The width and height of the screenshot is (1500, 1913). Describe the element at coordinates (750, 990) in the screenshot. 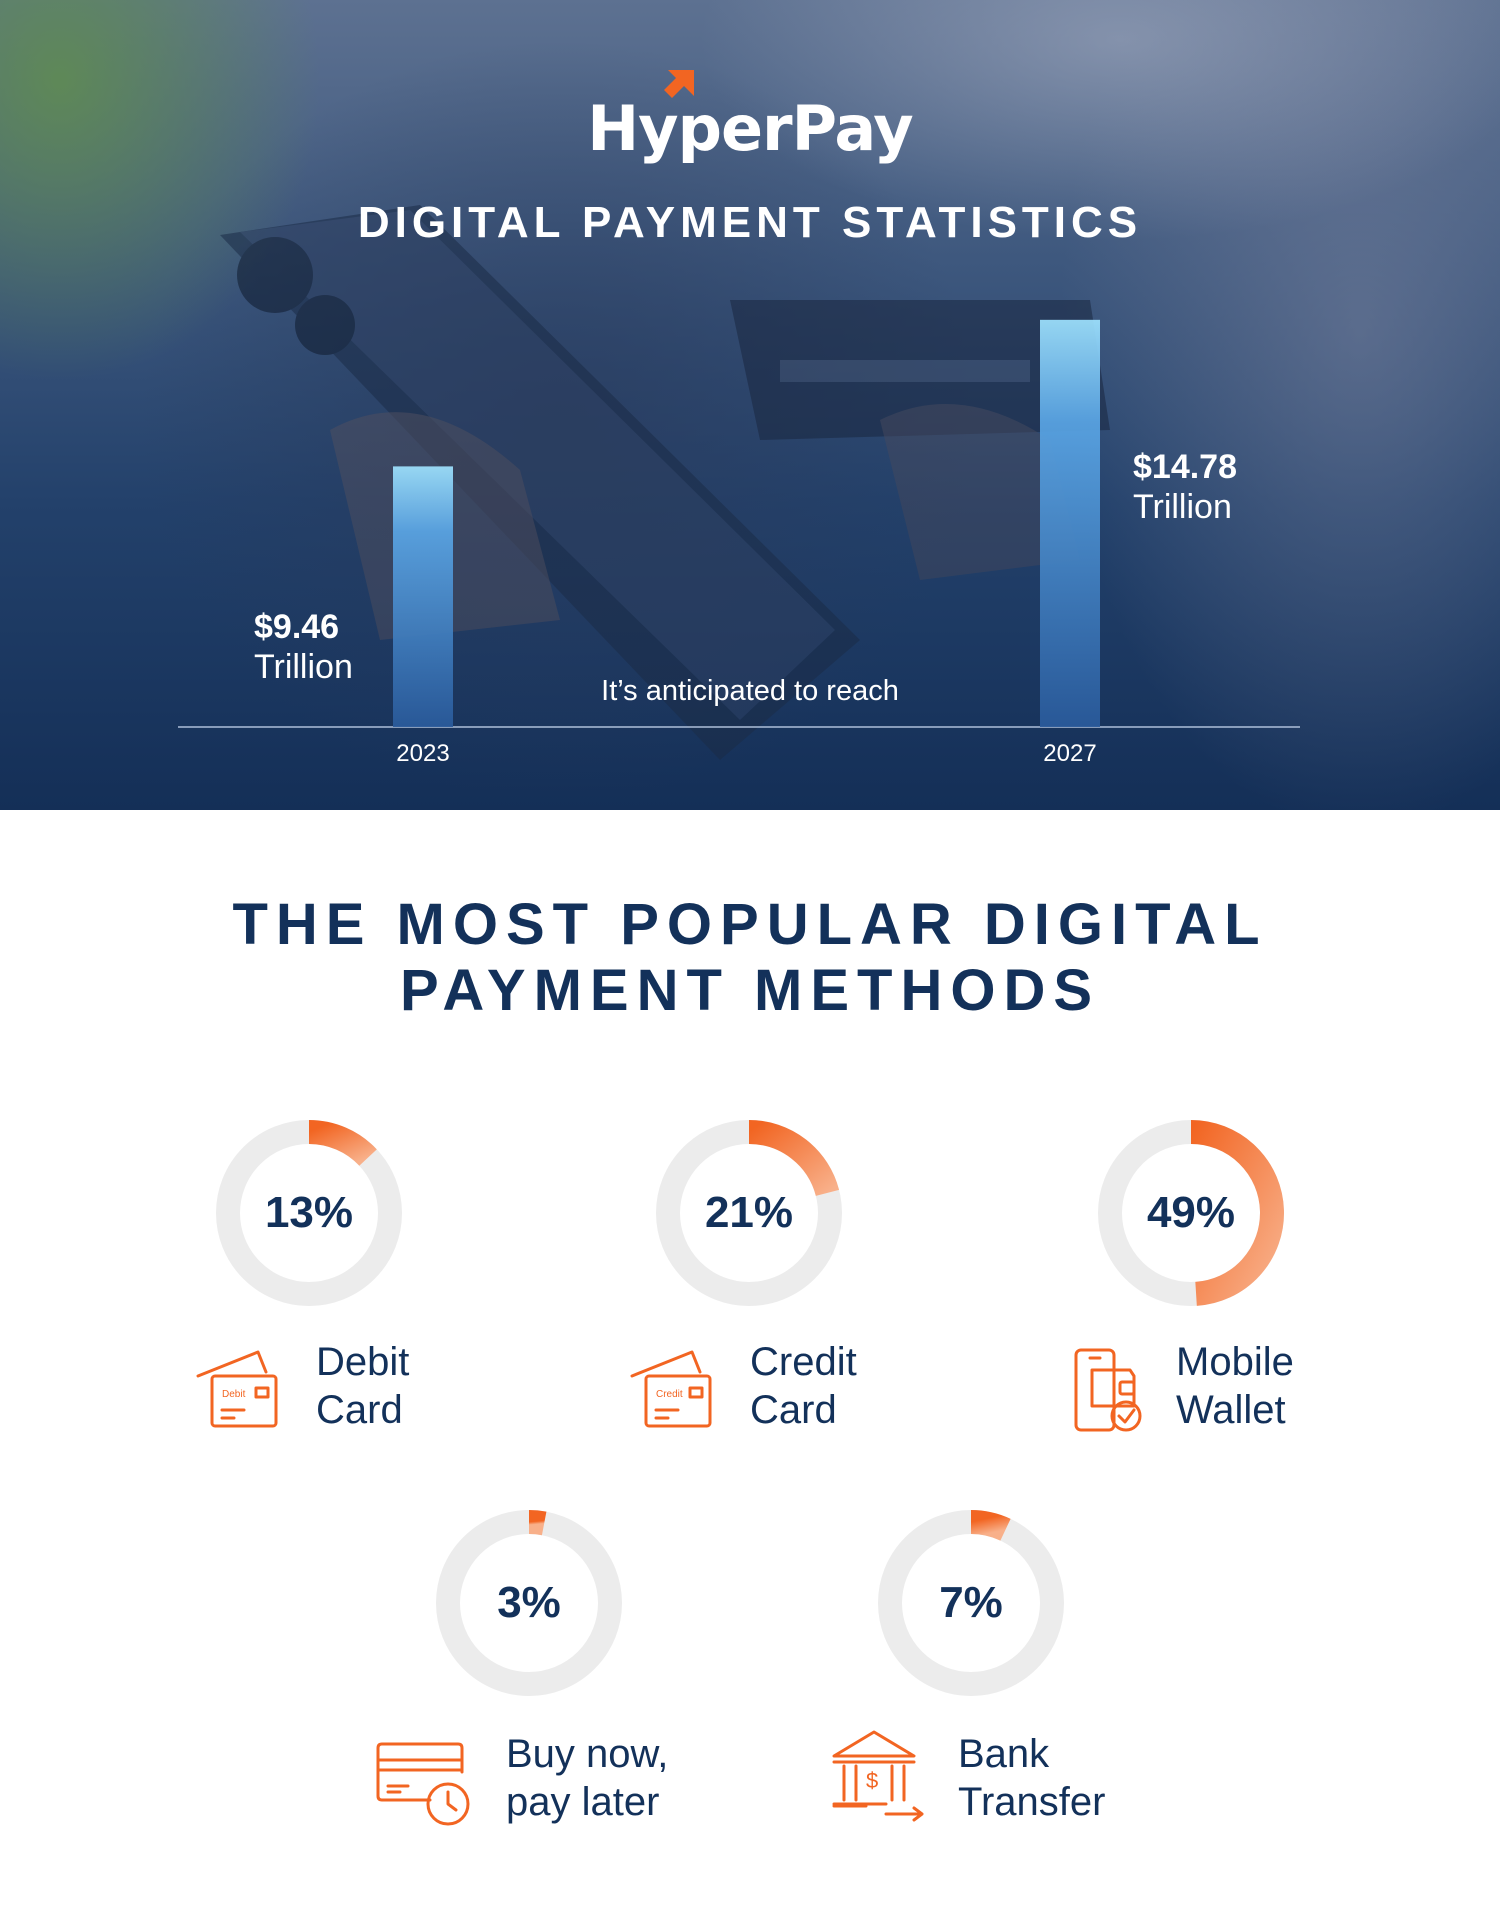

I see `methods-title-line: PAYMENT METHODS` at that location.